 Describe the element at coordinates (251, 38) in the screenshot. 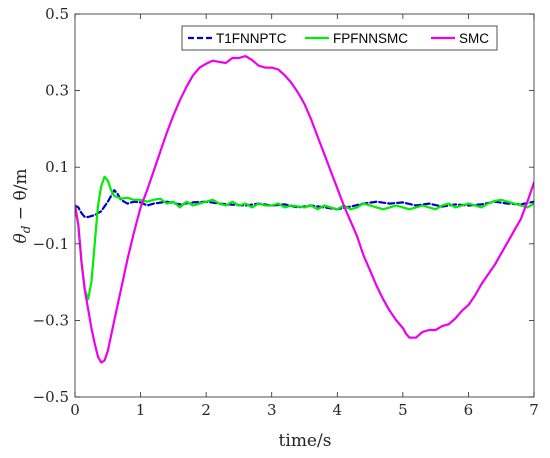

I see `legend-label-t1fnnptc: T1FNNPTC` at that location.